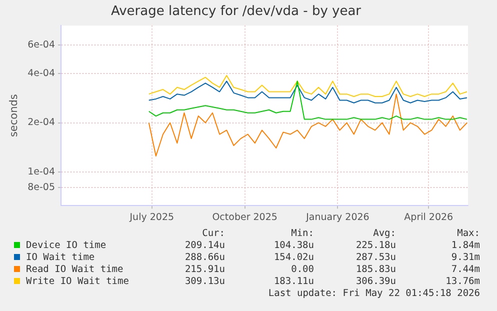 The width and height of the screenshot is (497, 311). Describe the element at coordinates (77, 282) in the screenshot. I see `legend-label: Write IO Wait time` at that location.